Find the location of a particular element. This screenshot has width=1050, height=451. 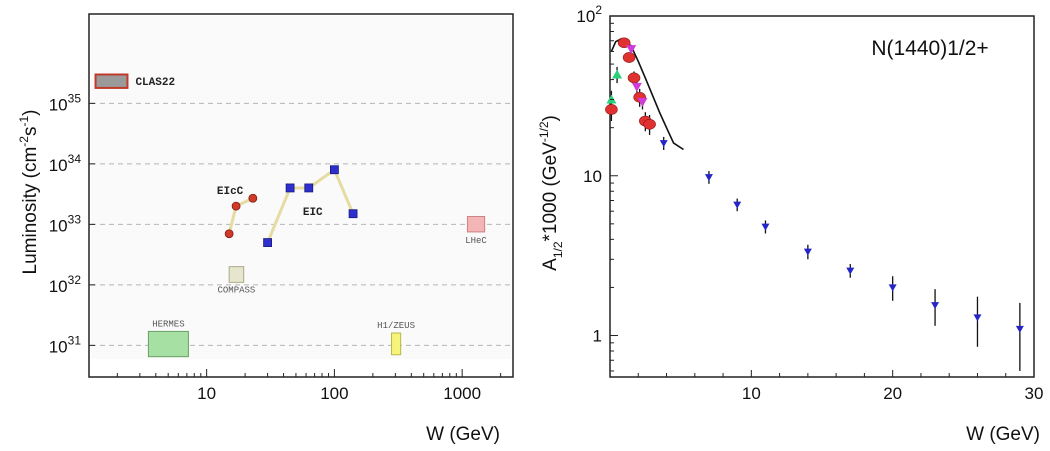

left-series-markers is located at coordinates (291, 206).